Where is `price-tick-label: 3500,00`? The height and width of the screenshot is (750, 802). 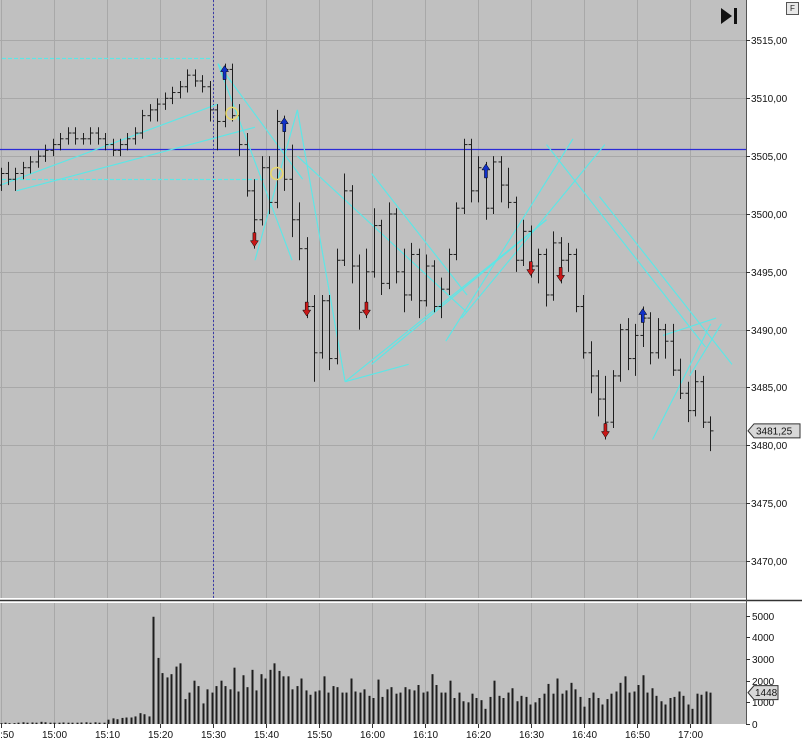 price-tick-label: 3500,00 is located at coordinates (769, 215).